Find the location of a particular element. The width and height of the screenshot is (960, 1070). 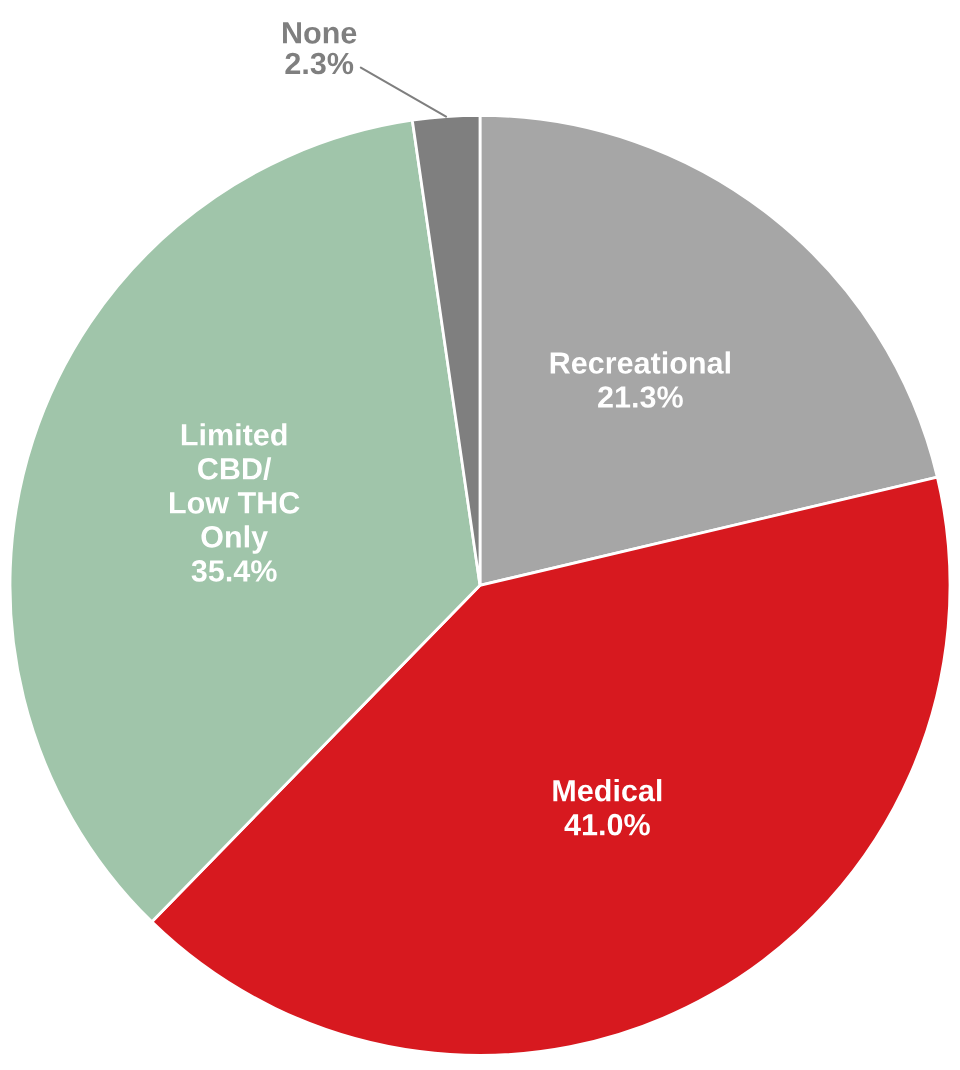

data-label: 41.0% is located at coordinates (607, 824).